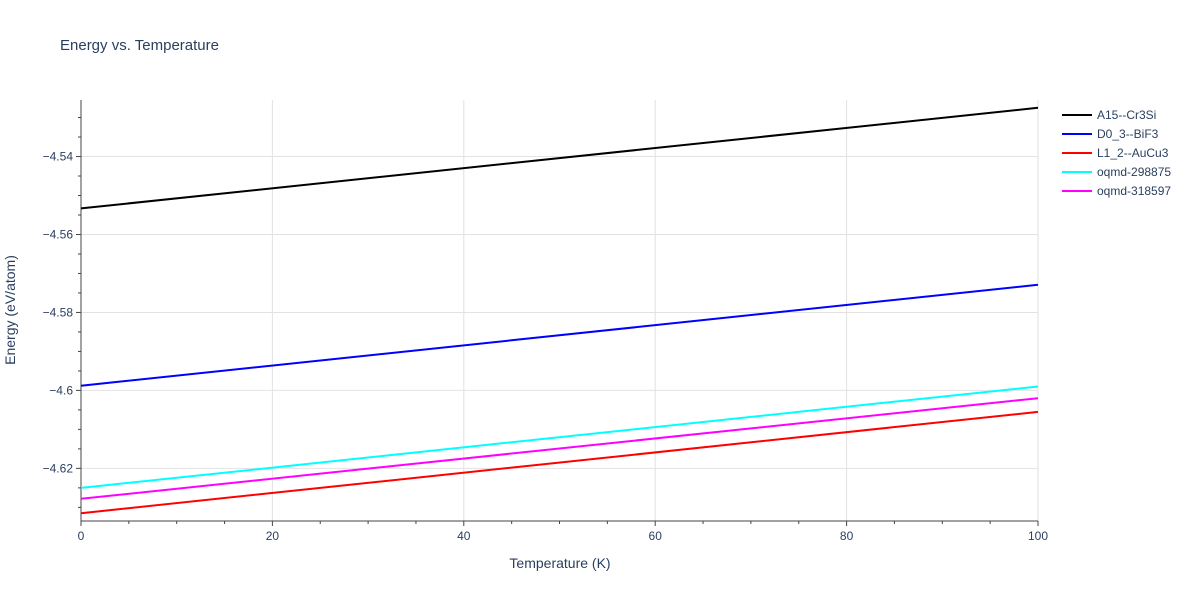  Describe the element at coordinates (139, 45) in the screenshot. I see `chart-title: Energy vs. Temperature` at that location.